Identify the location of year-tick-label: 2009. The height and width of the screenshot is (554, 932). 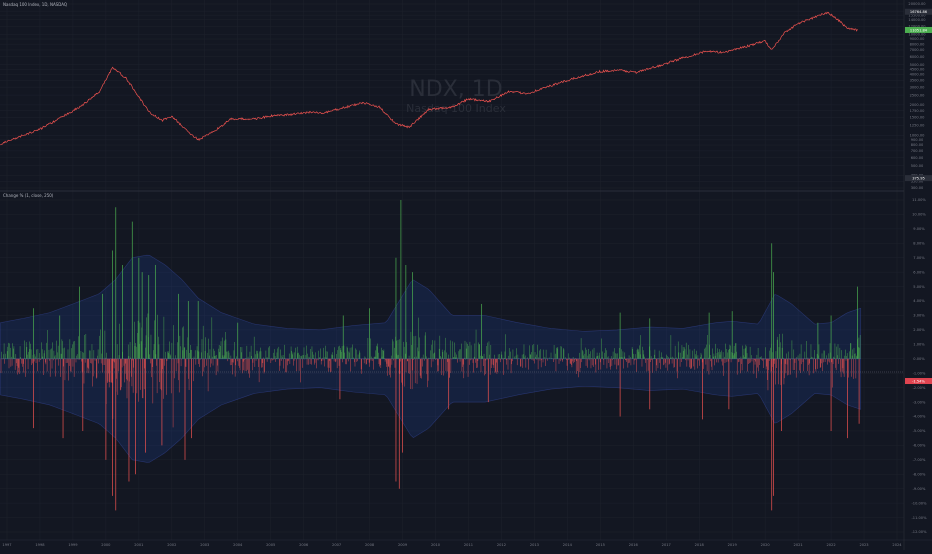
(403, 545).